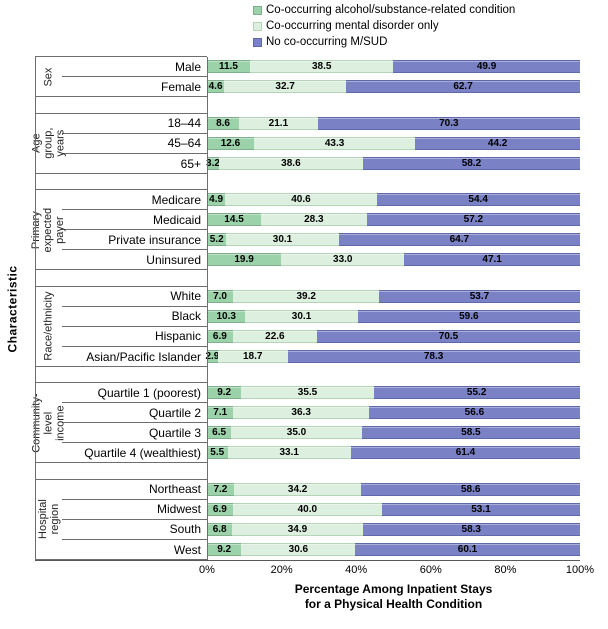  What do you see at coordinates (219, 432) in the screenshot?
I see `bar-value-label: 6.5` at bounding box center [219, 432].